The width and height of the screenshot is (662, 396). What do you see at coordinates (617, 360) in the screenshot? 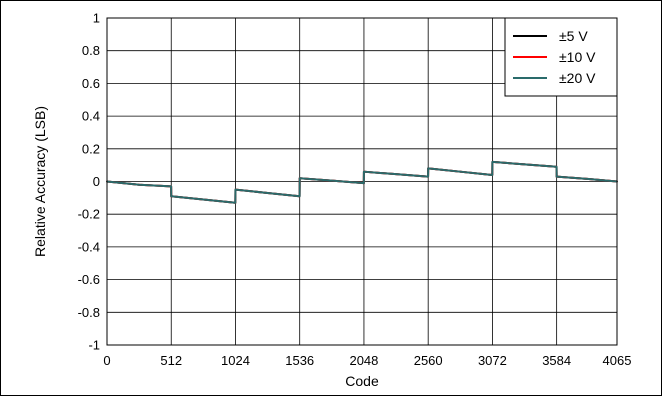
I see `x-tick-label: 4065` at bounding box center [617, 360].